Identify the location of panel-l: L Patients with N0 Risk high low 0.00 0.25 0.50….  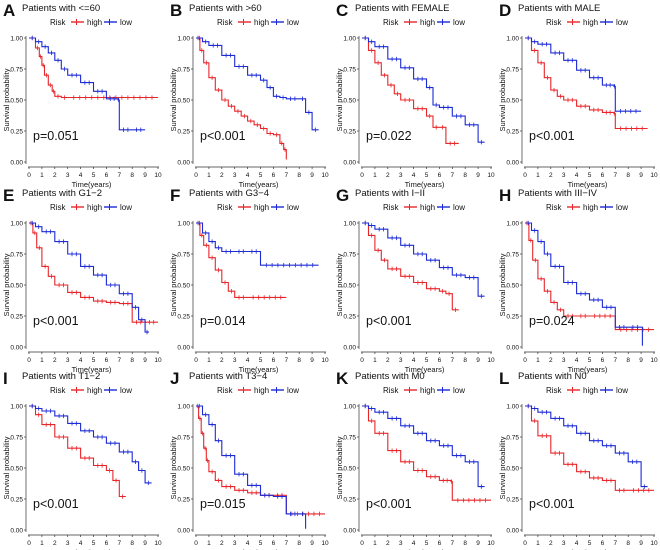
(578, 459).